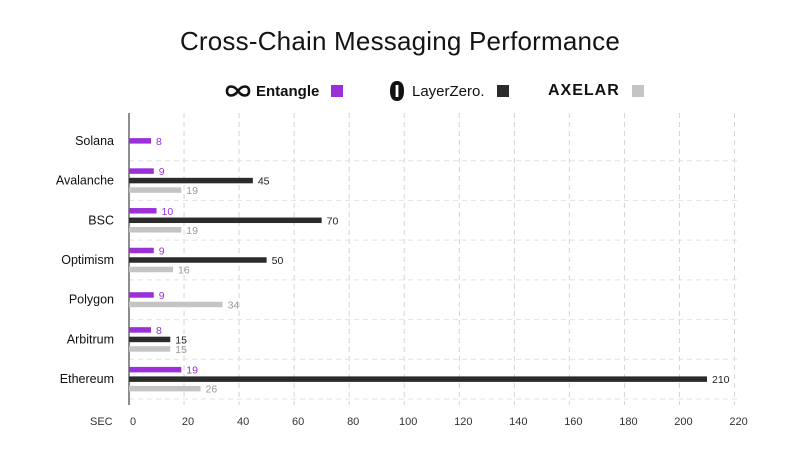 The width and height of the screenshot is (800, 450). I want to click on legend-item-layerzero: LayerZero., so click(448, 91).